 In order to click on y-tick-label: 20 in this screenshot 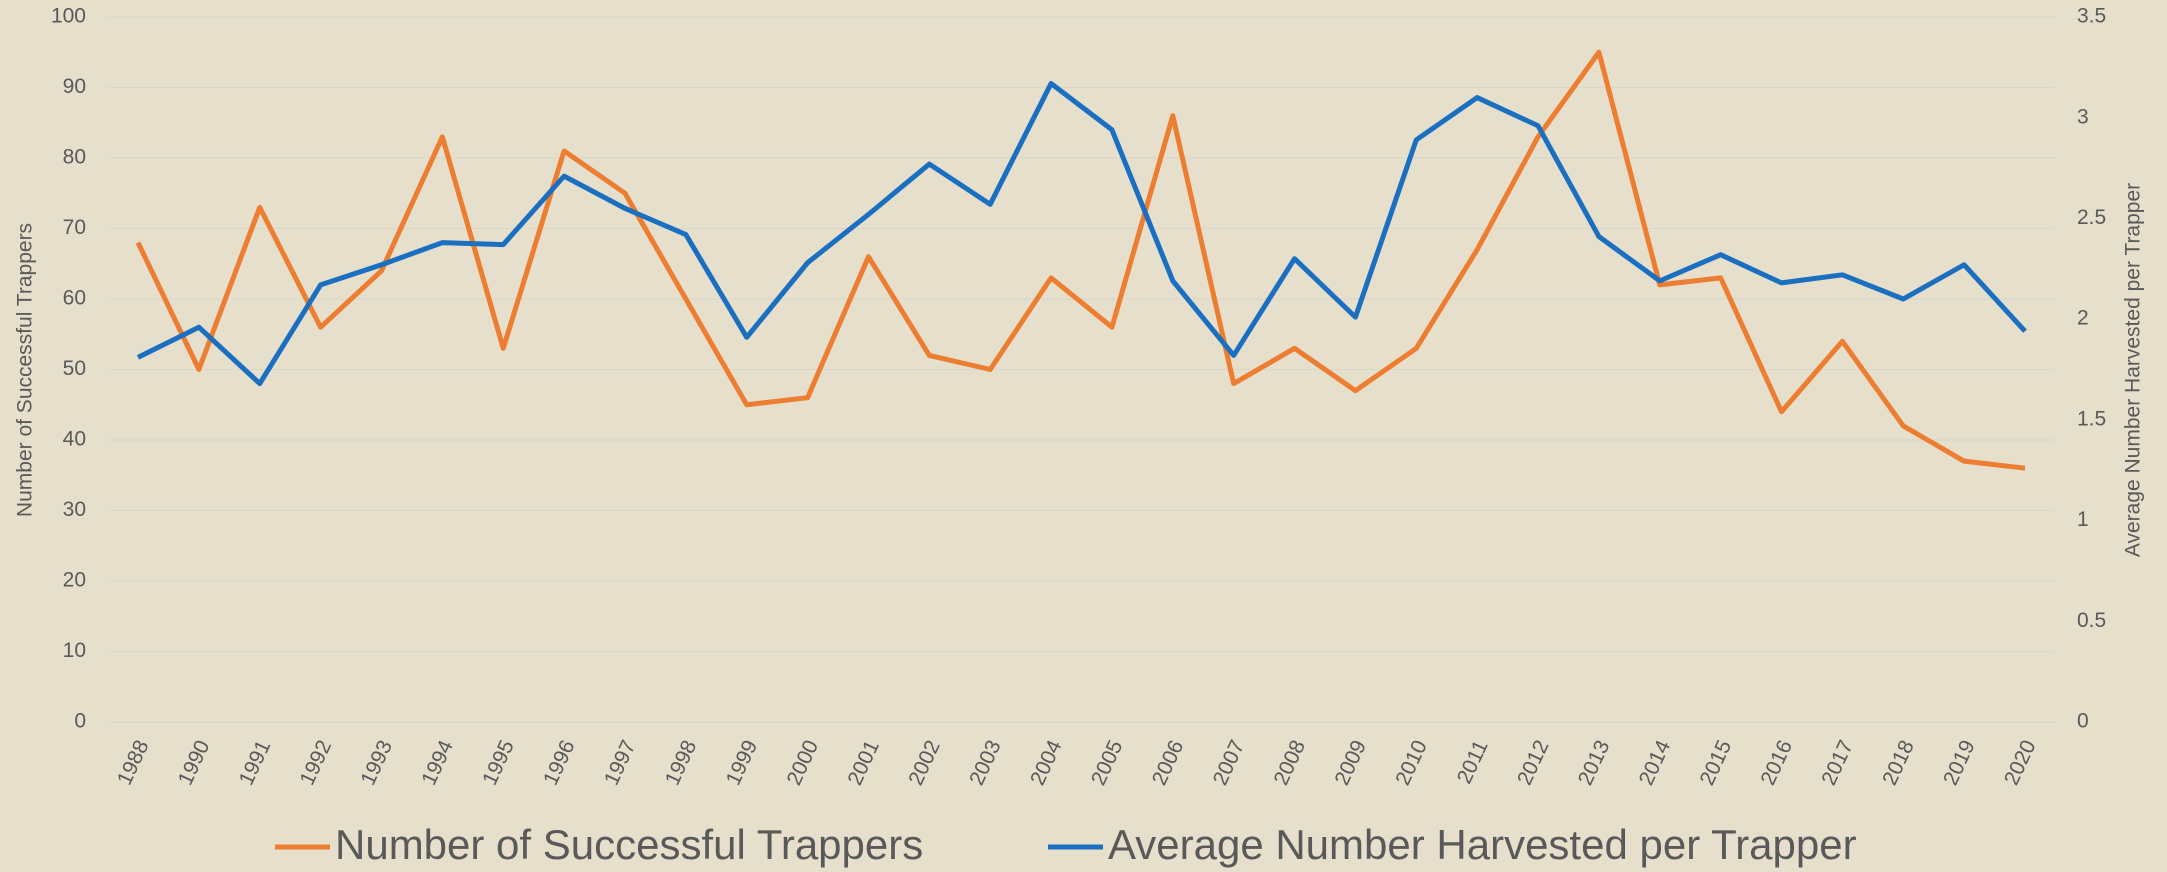, I will do `click(74, 580)`.